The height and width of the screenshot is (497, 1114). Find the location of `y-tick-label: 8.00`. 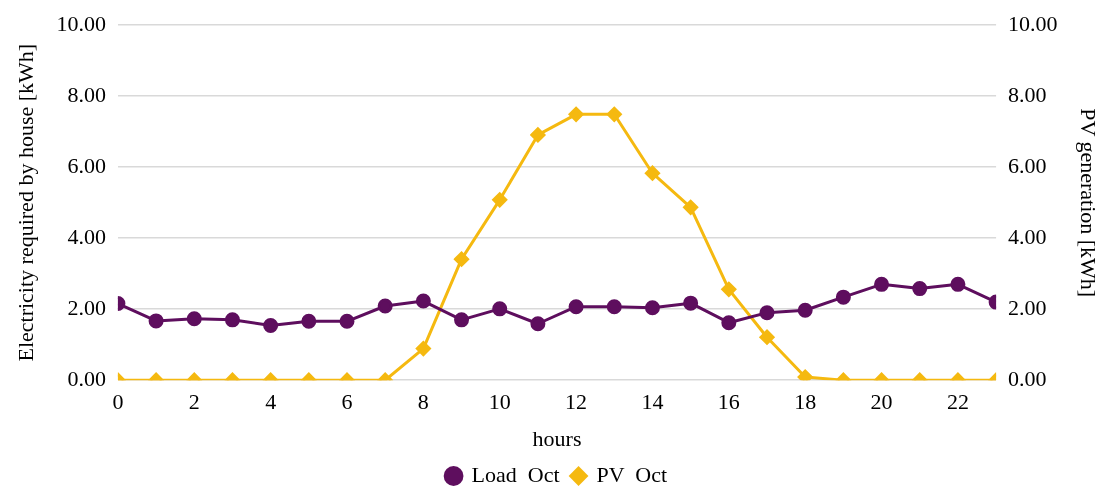

y-tick-label: 8.00 is located at coordinates (86, 94).